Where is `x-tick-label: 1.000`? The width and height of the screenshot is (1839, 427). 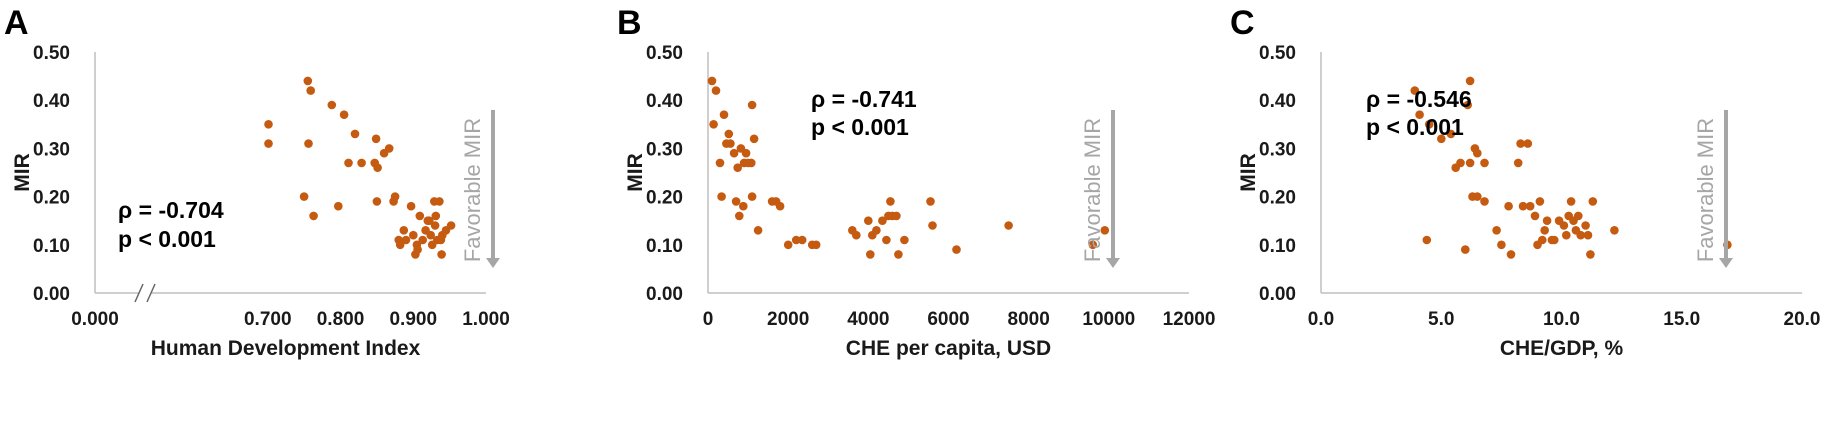 x-tick-label: 1.000 is located at coordinates (486, 319).